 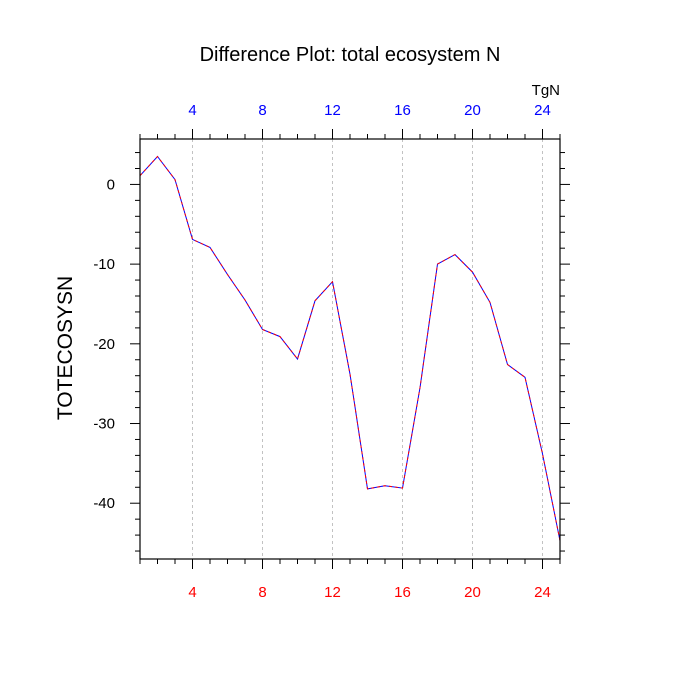 I want to click on x-tick-label-bottom: 24, so click(x=542, y=592).